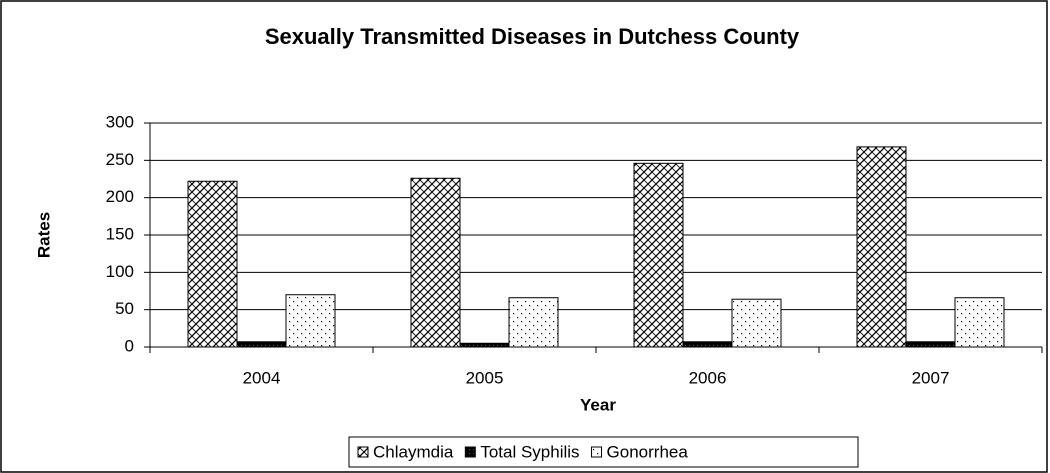 Image resolution: width=1050 pixels, height=473 pixels. Describe the element at coordinates (598, 404) in the screenshot. I see `x-axis-label: Year` at that location.